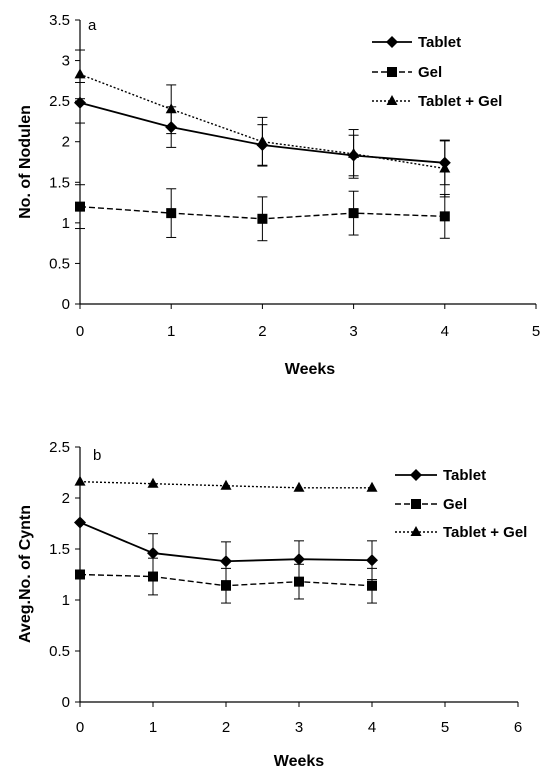 Image resolution: width=555 pixels, height=771 pixels. I want to click on panel-label: b, so click(97, 455).